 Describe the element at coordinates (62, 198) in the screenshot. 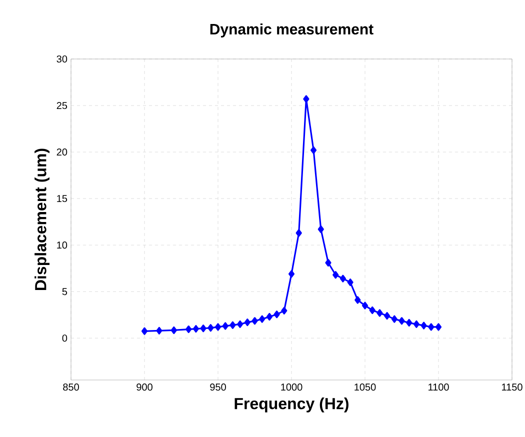

I see `y-tick-label: 15` at that location.